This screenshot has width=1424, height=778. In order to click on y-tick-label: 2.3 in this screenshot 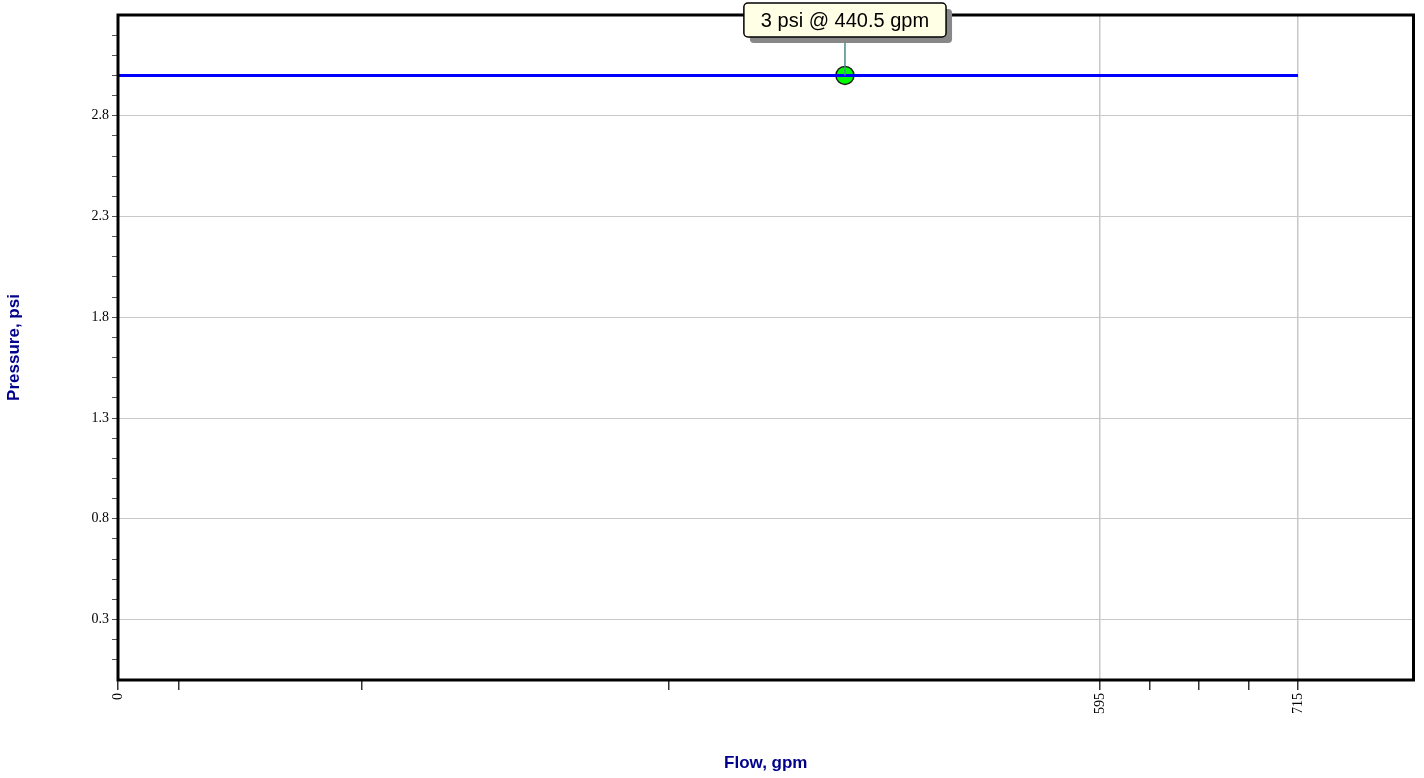, I will do `click(100, 216)`.